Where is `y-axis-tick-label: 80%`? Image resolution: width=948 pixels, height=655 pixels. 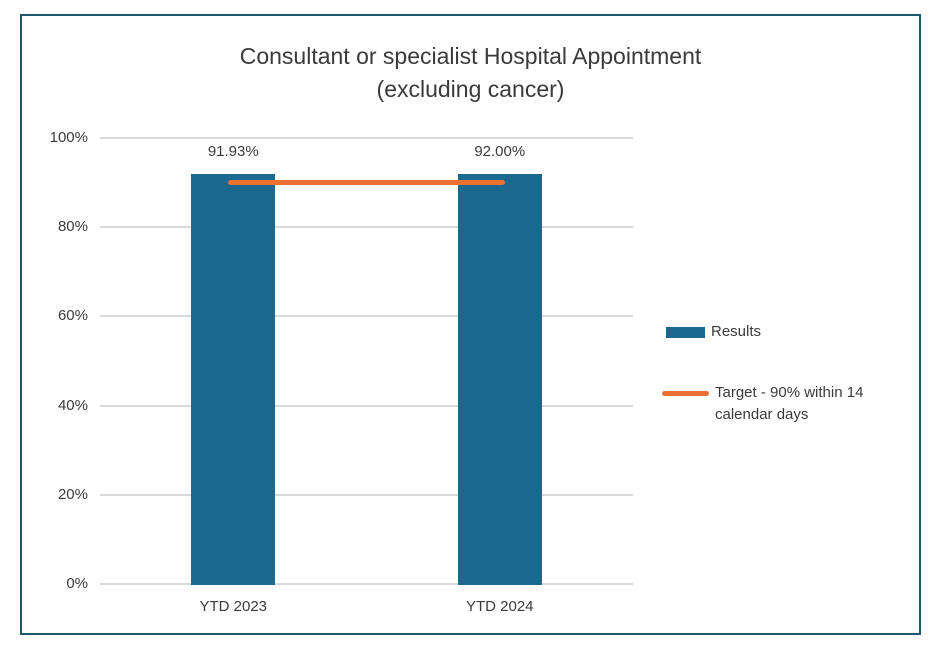
y-axis-tick-label: 80% is located at coordinates (72, 227).